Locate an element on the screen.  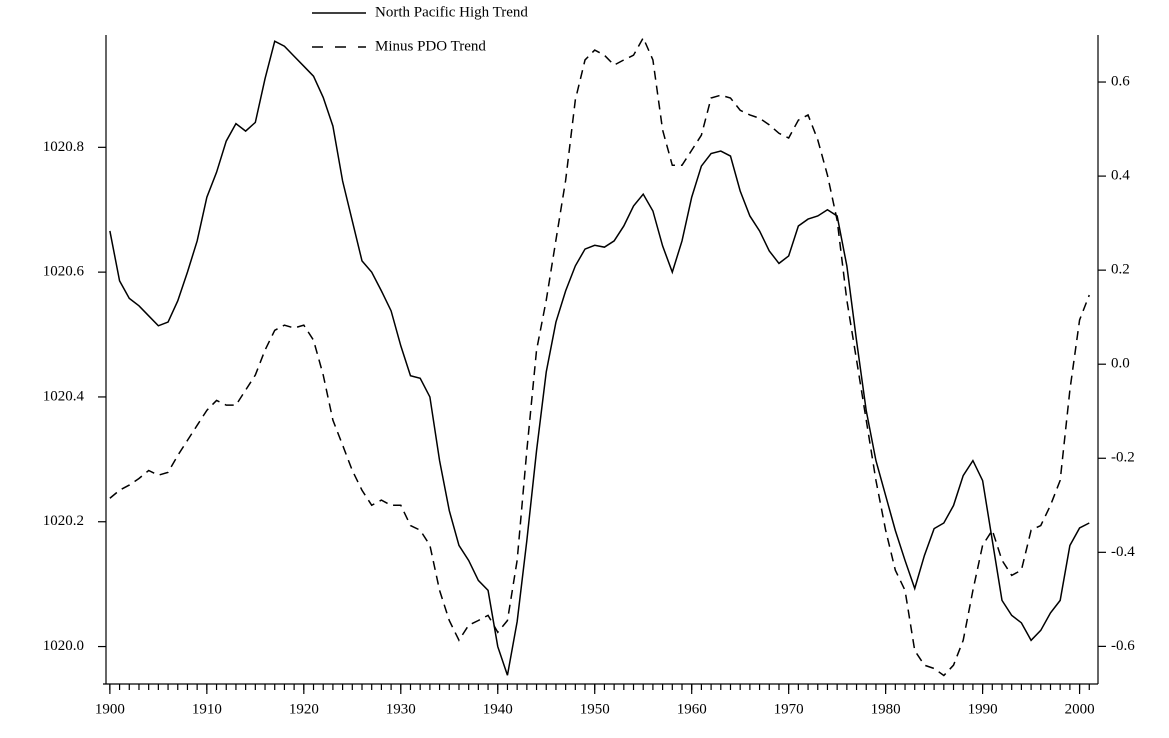
x-tick-label: 1920 is located at coordinates (304, 709).